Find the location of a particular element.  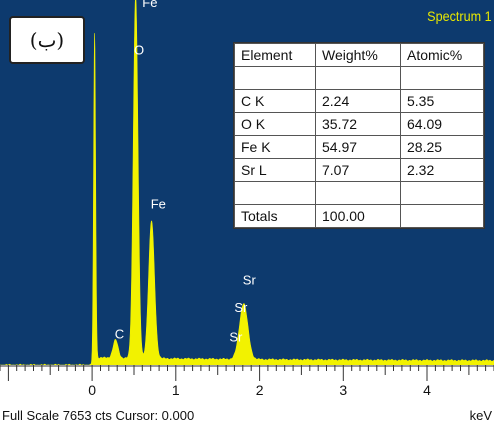

table-cell: 2.32 is located at coordinates (442, 170).